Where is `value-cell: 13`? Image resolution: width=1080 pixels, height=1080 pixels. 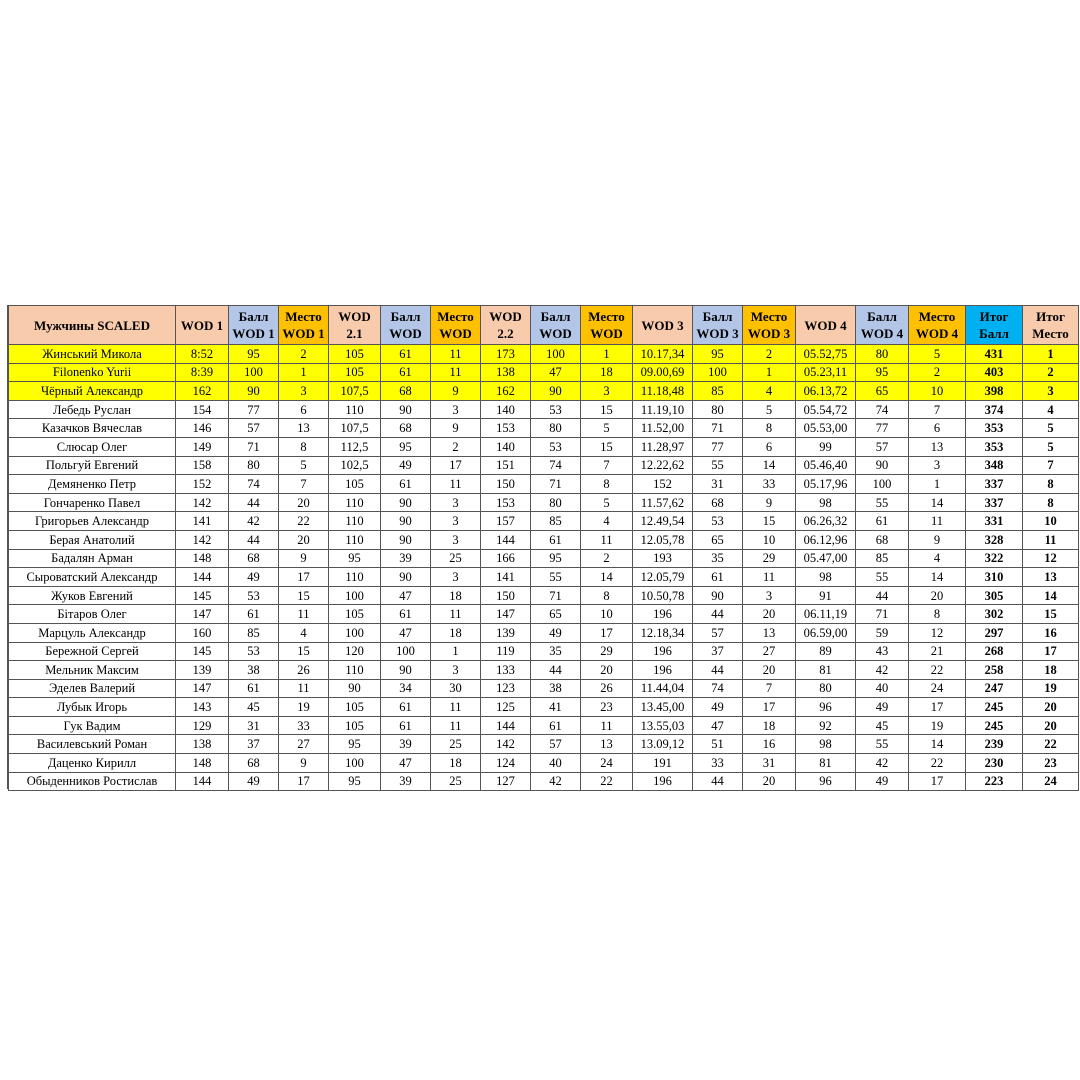 value-cell: 13 is located at coordinates (1050, 577).